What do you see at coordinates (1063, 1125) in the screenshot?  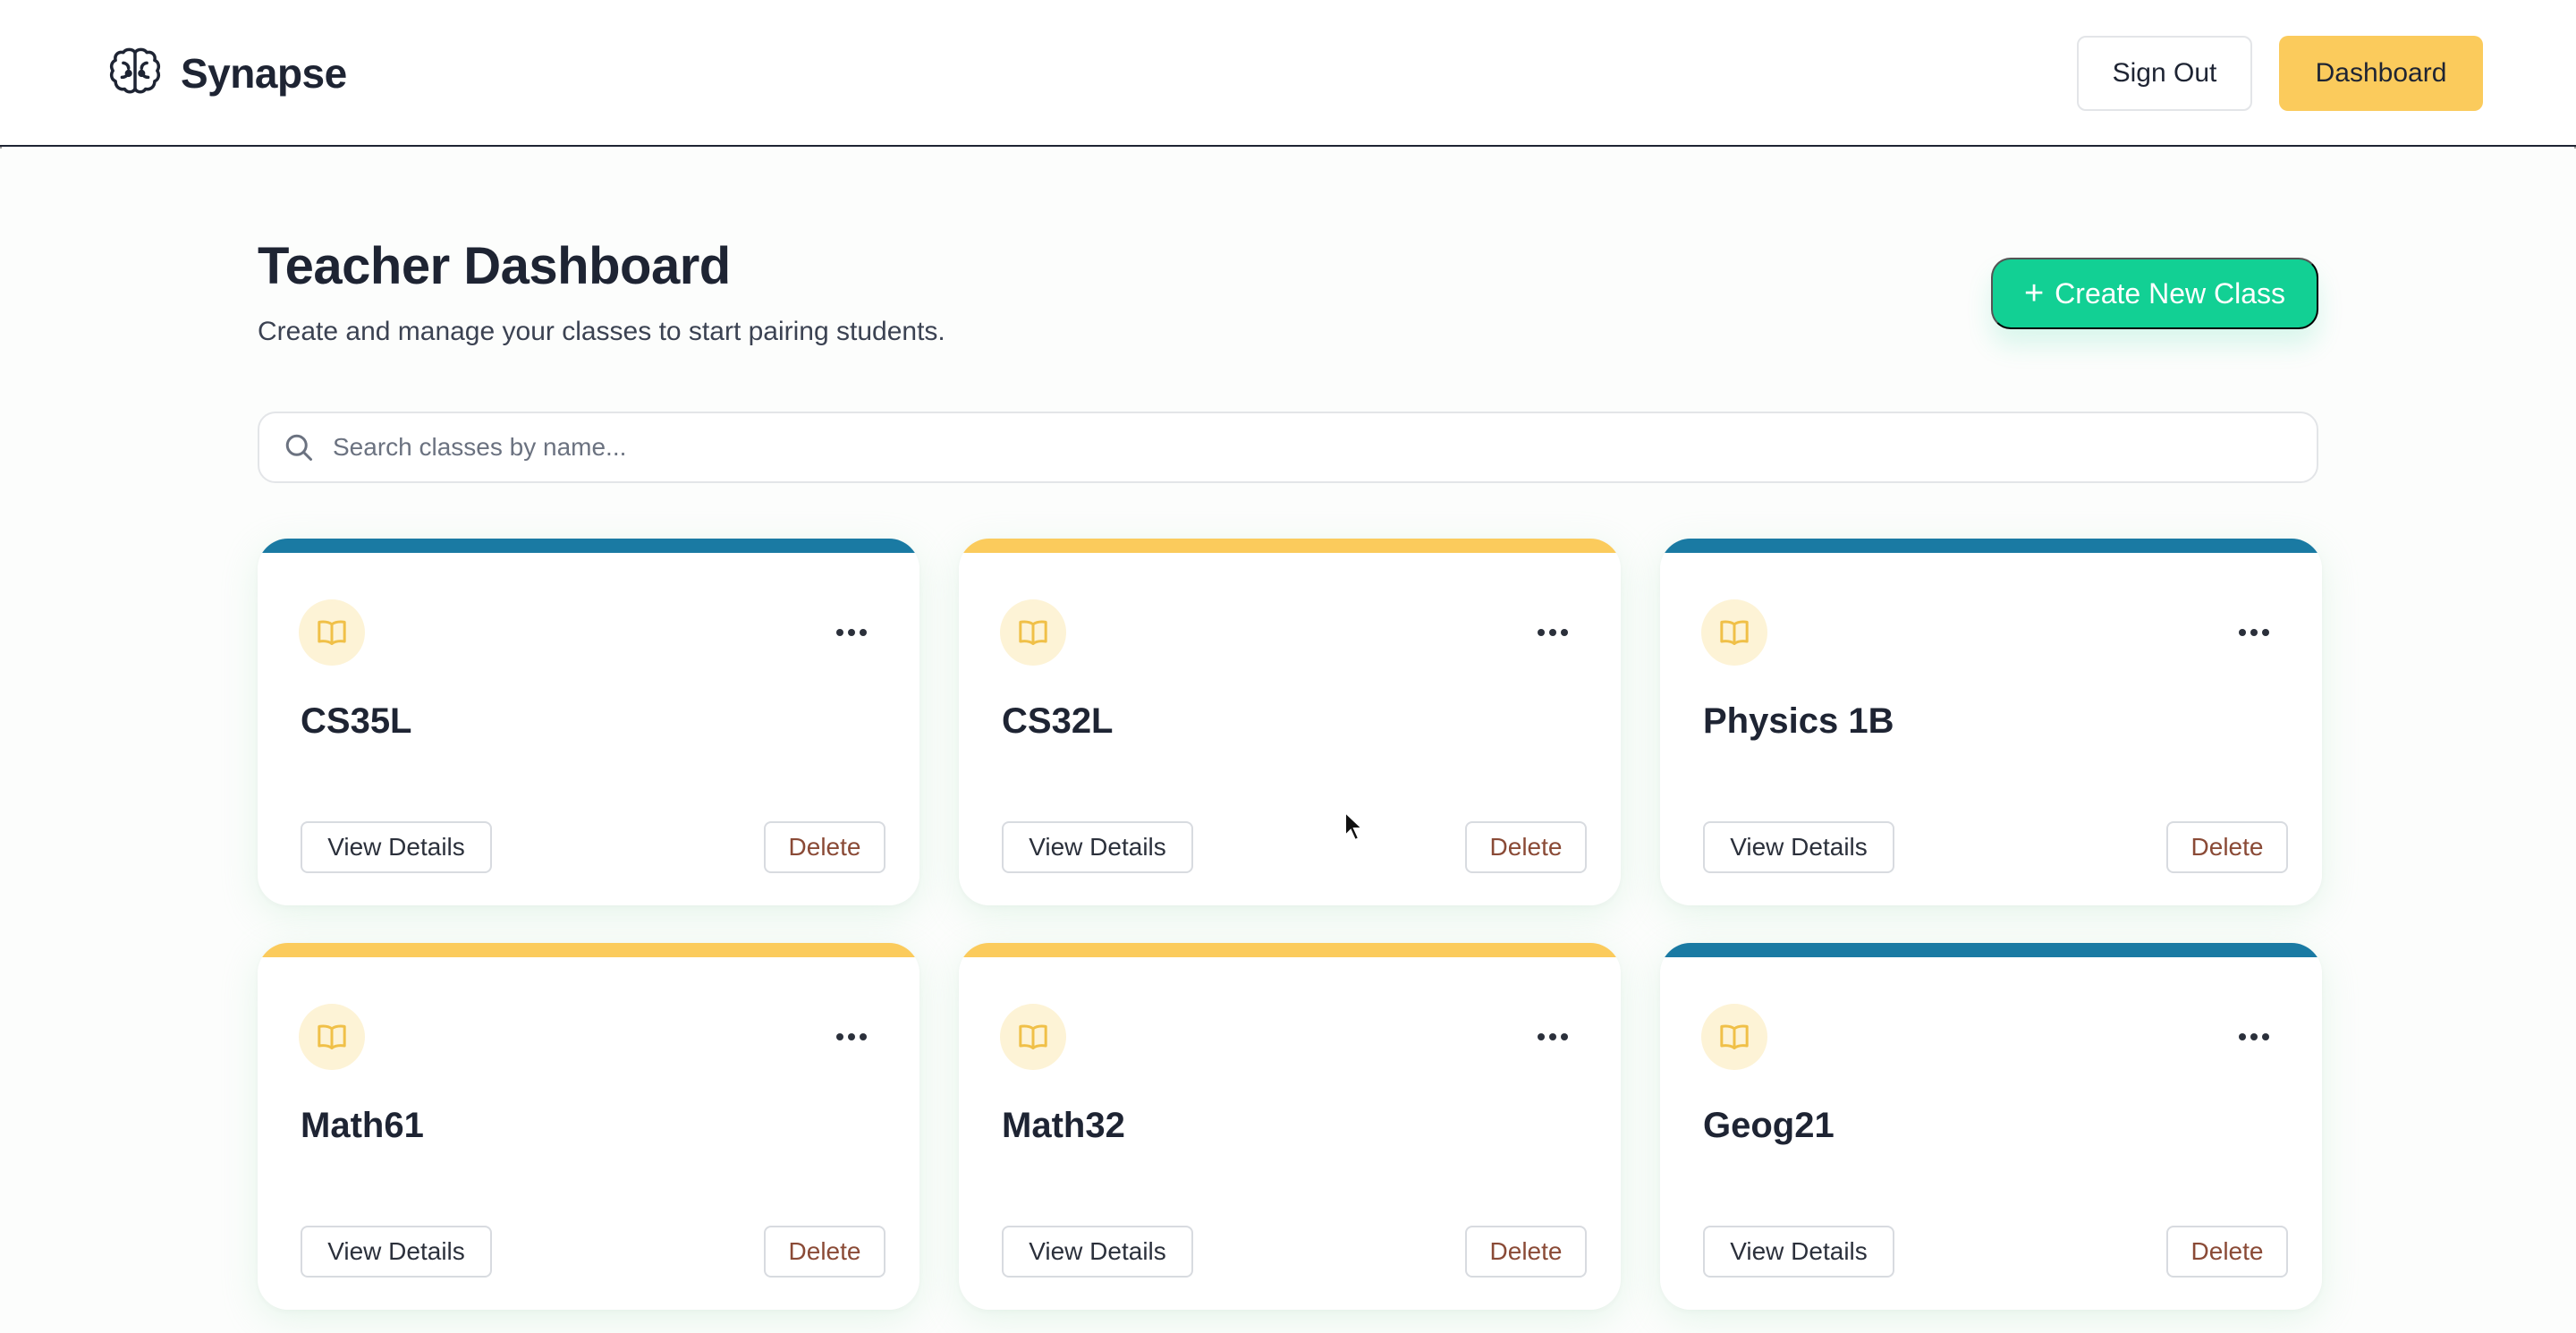 I see `class-name: Math32` at bounding box center [1063, 1125].